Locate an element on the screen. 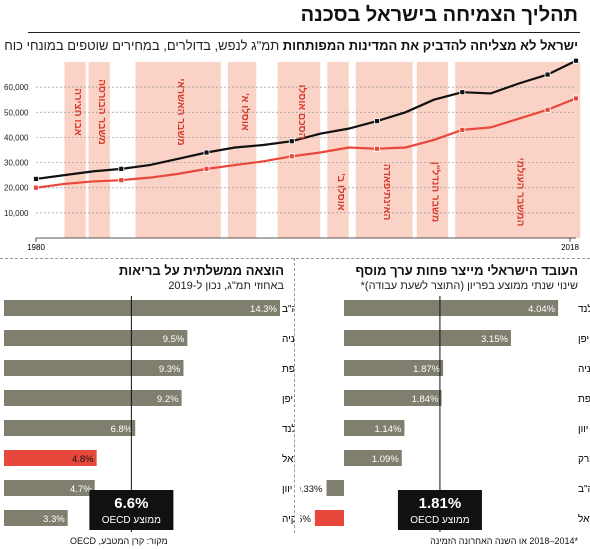  period-label: משבר הנדל"ן is located at coordinates (435, 192).